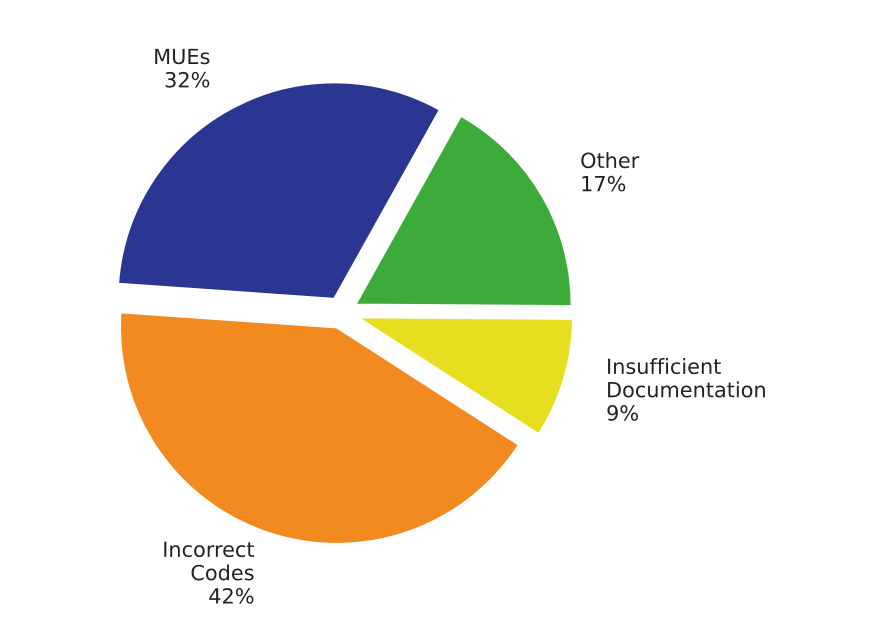  Describe the element at coordinates (182, 56) in the screenshot. I see `slice-label: MUEs` at that location.